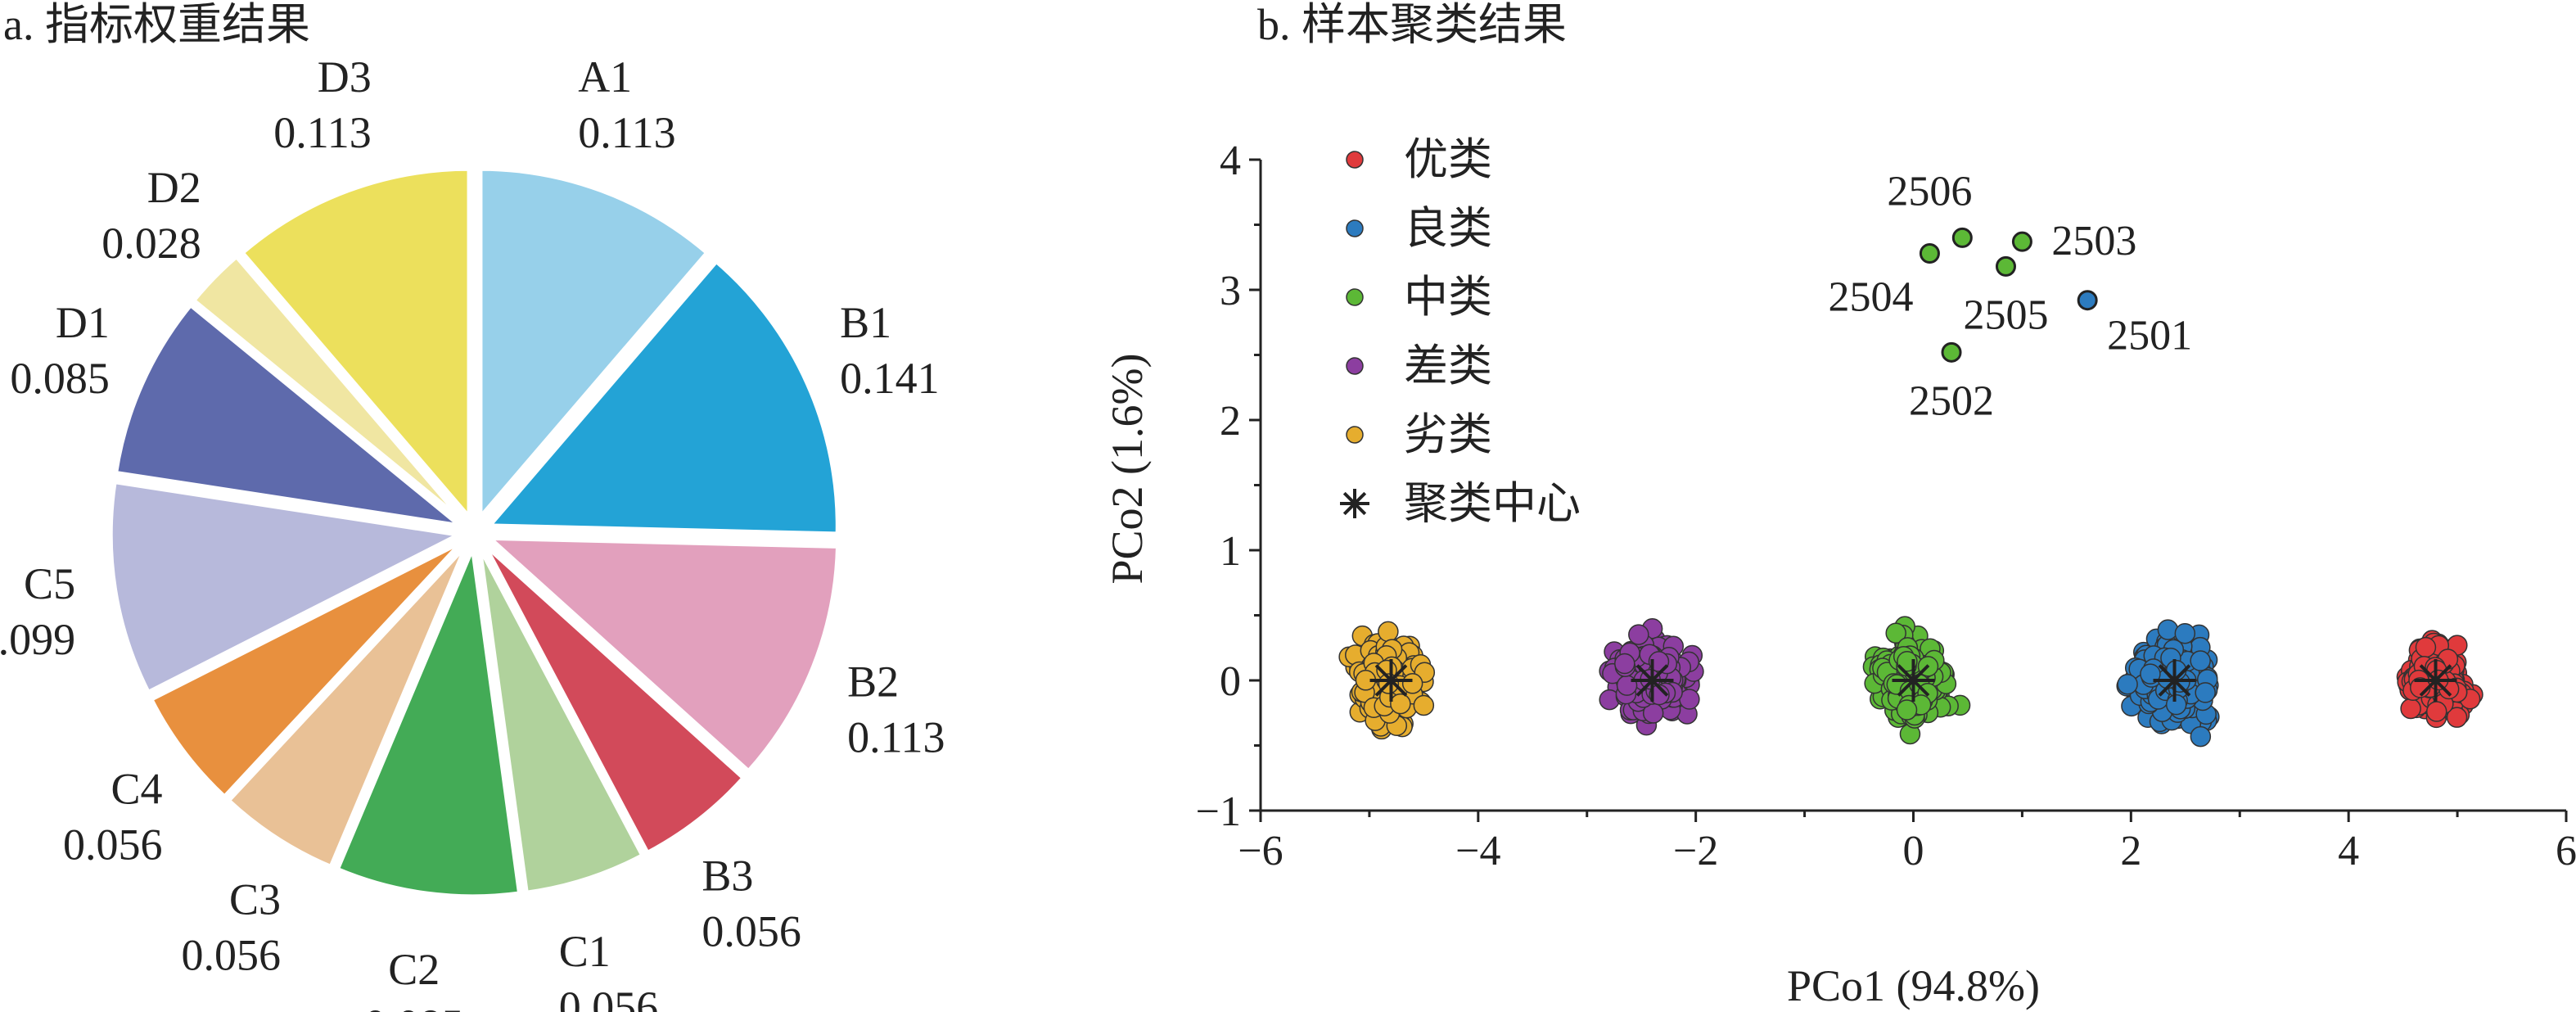  Describe the element at coordinates (156, 25) in the screenshot. I see `panel-a-title: a. 指标权重结果` at that location.